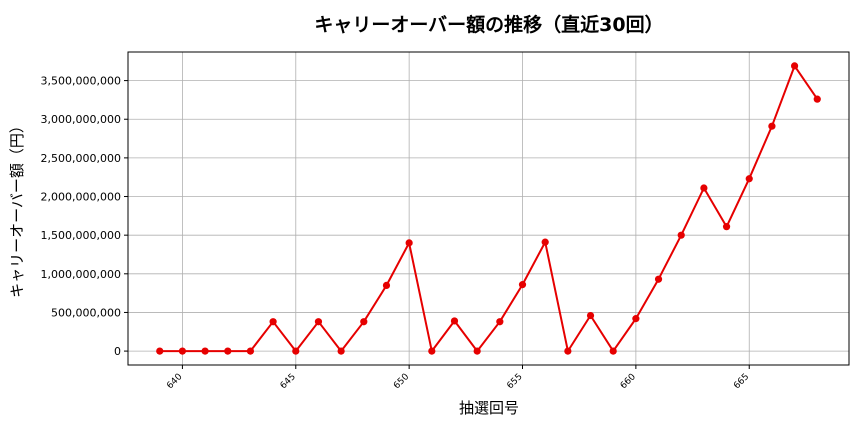 This screenshot has height=436, width=864. Describe the element at coordinates (81, 235) in the screenshot. I see `y-tick-label-3: 1,500,000,000` at that location.